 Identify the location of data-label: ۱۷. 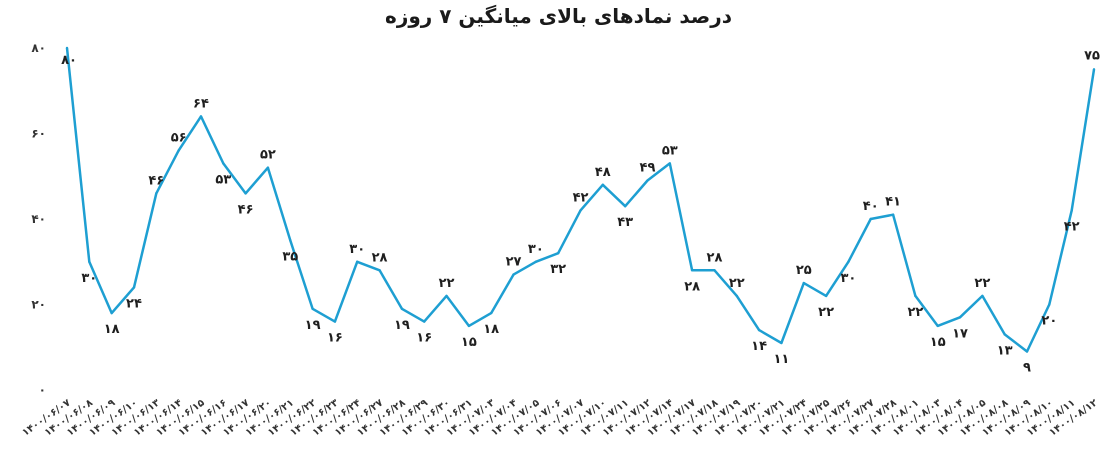
(960, 333).